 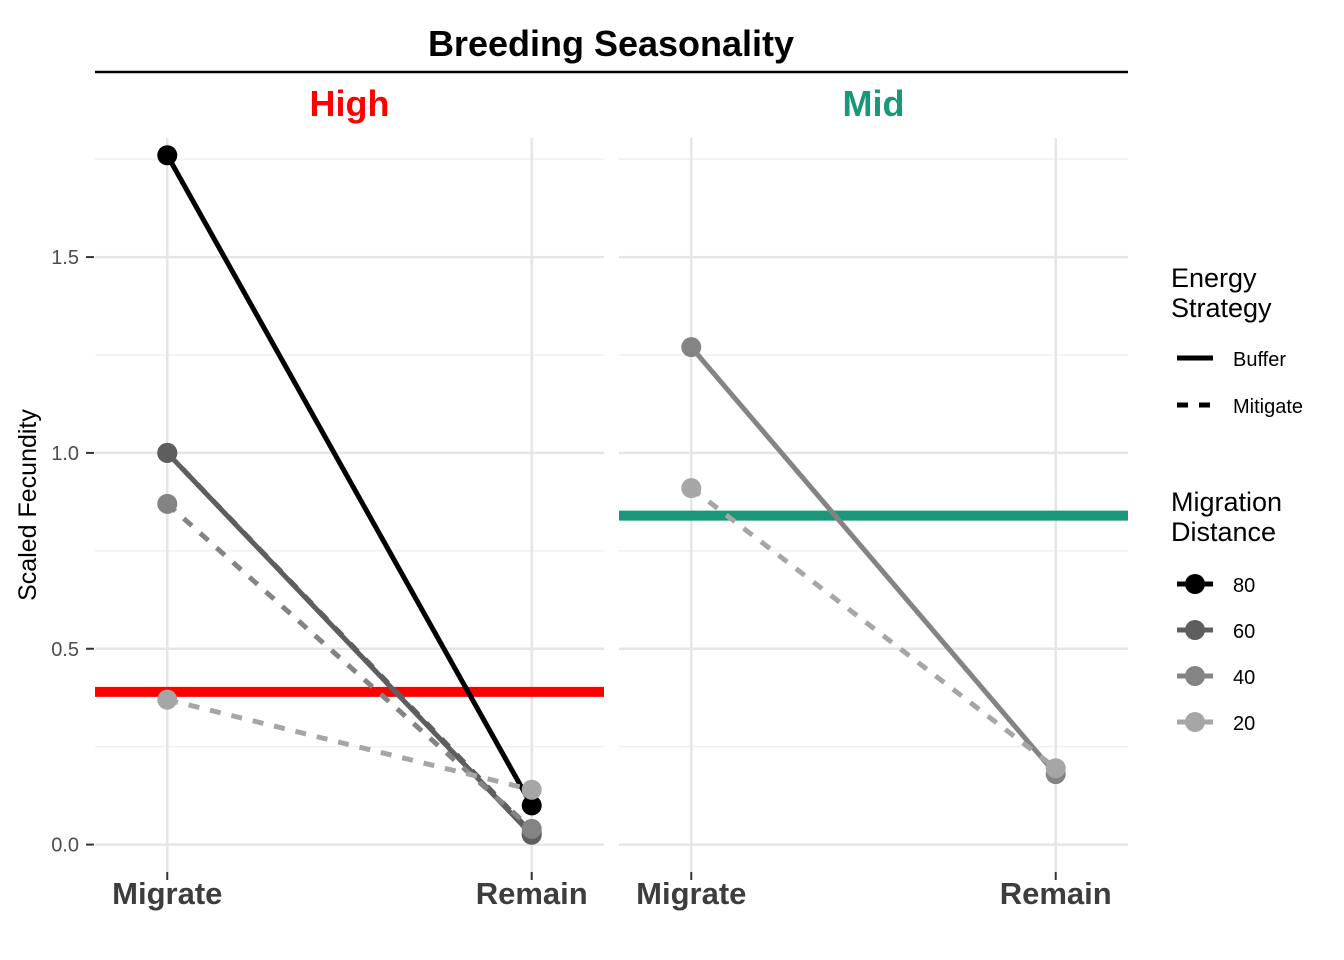 What do you see at coordinates (611, 43) in the screenshot?
I see `chart-title: Breeding Seasonality` at bounding box center [611, 43].